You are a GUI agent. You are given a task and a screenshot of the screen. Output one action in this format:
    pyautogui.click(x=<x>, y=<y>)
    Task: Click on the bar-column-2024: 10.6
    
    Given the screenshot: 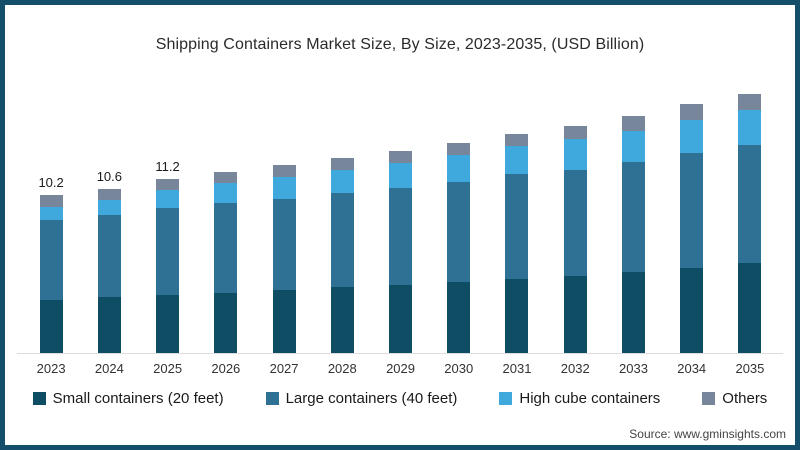 What is the action you would take?
    pyautogui.click(x=109, y=210)
    